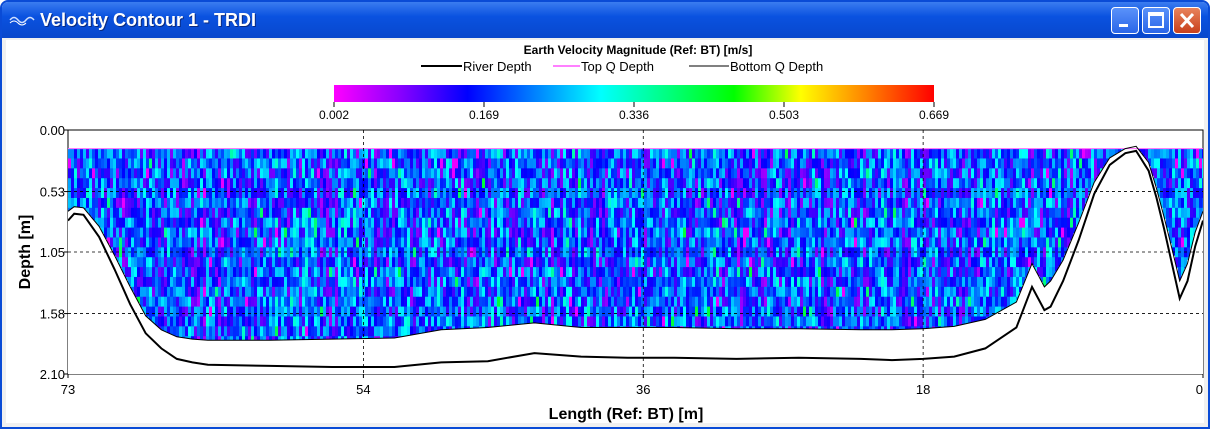 This screenshot has height=429, width=1210. I want to click on title-bar: Velocity Contour 1 - TRDI, so click(605, 20).